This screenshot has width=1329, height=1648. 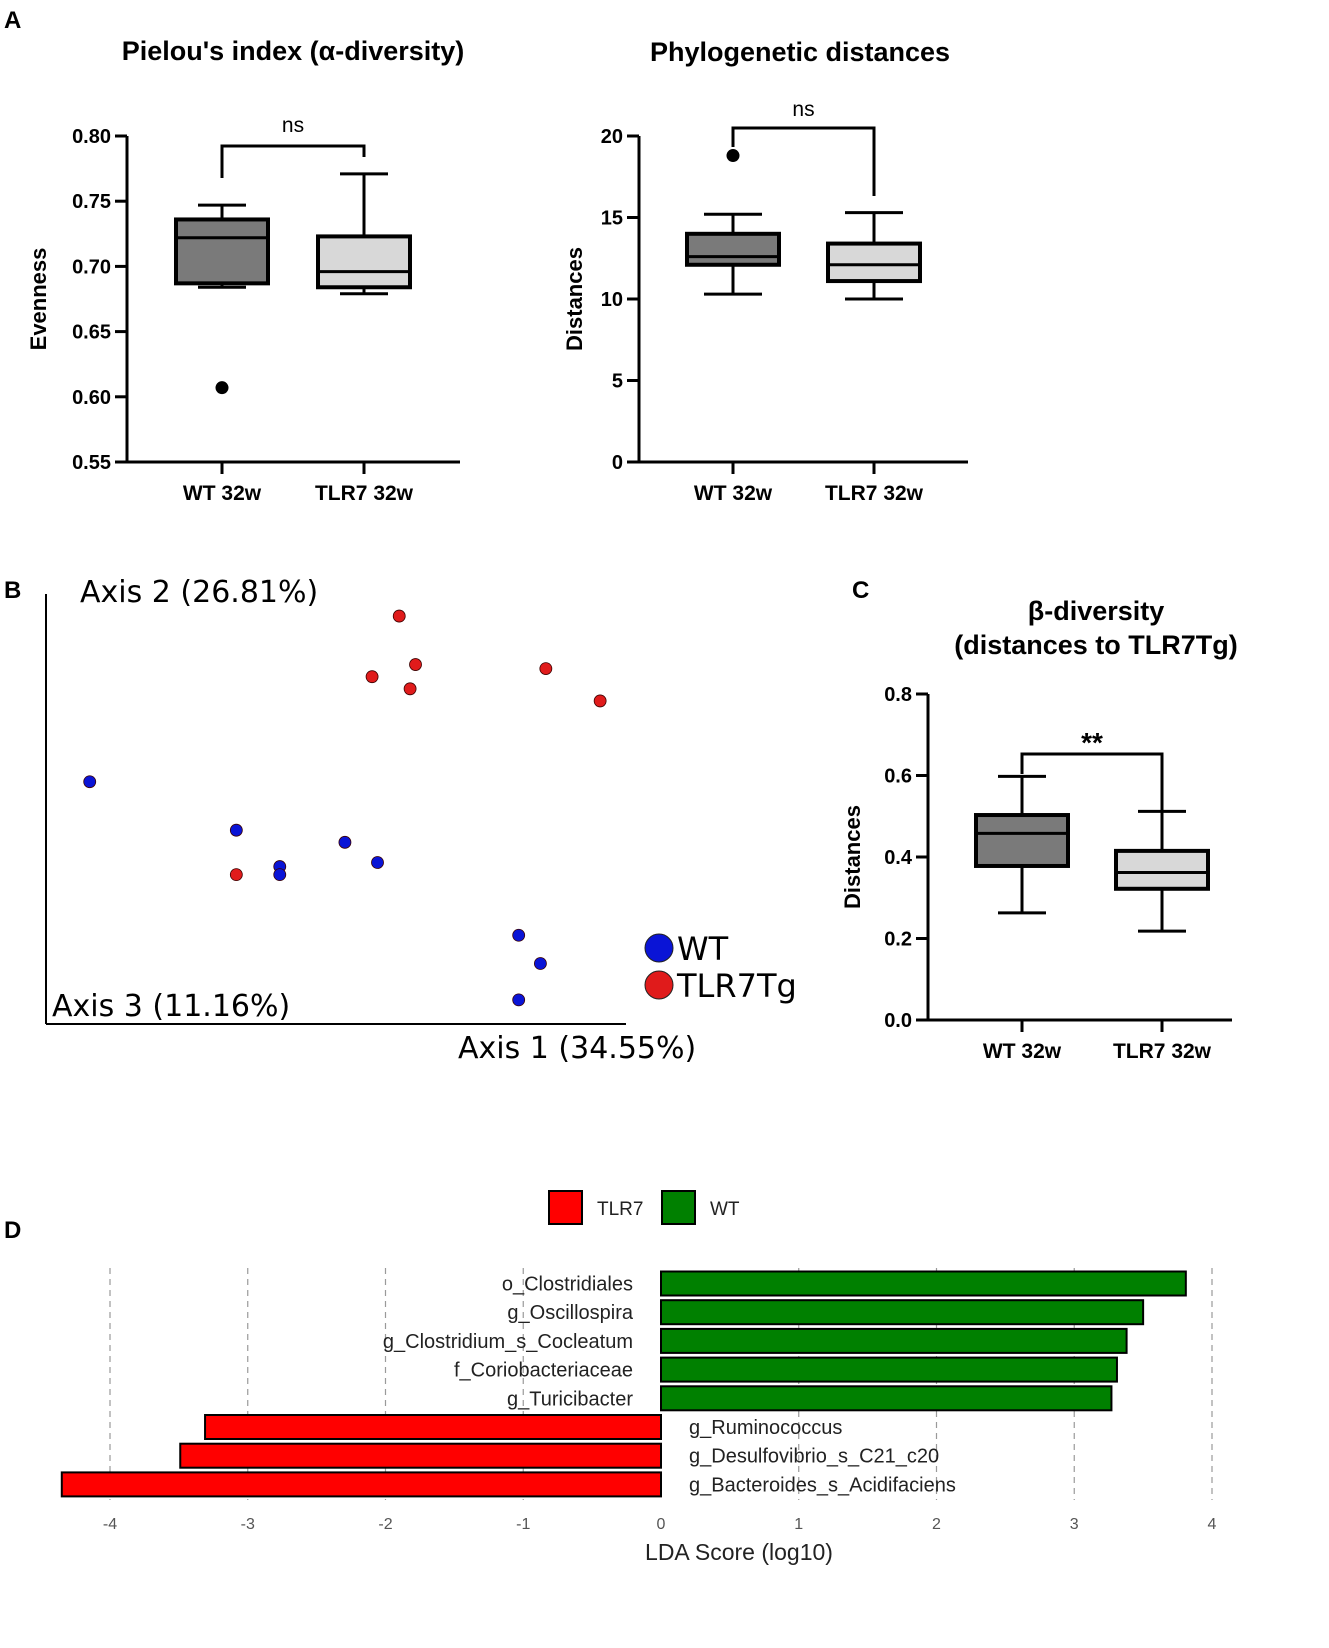 What do you see at coordinates (936, 1524) in the screenshot?
I see `x-tick-label: 2` at bounding box center [936, 1524].